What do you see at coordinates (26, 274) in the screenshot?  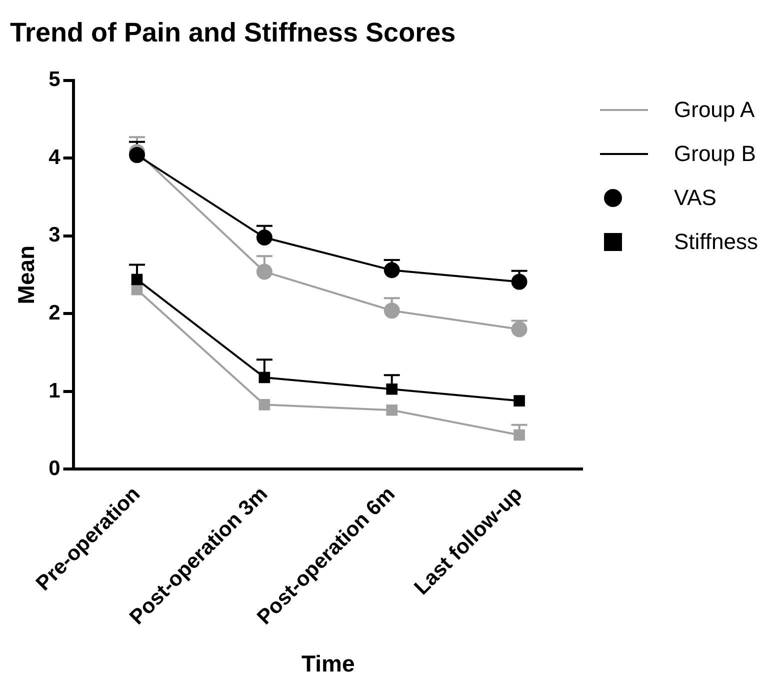 I see `y-axis-title: Mean` at bounding box center [26, 274].